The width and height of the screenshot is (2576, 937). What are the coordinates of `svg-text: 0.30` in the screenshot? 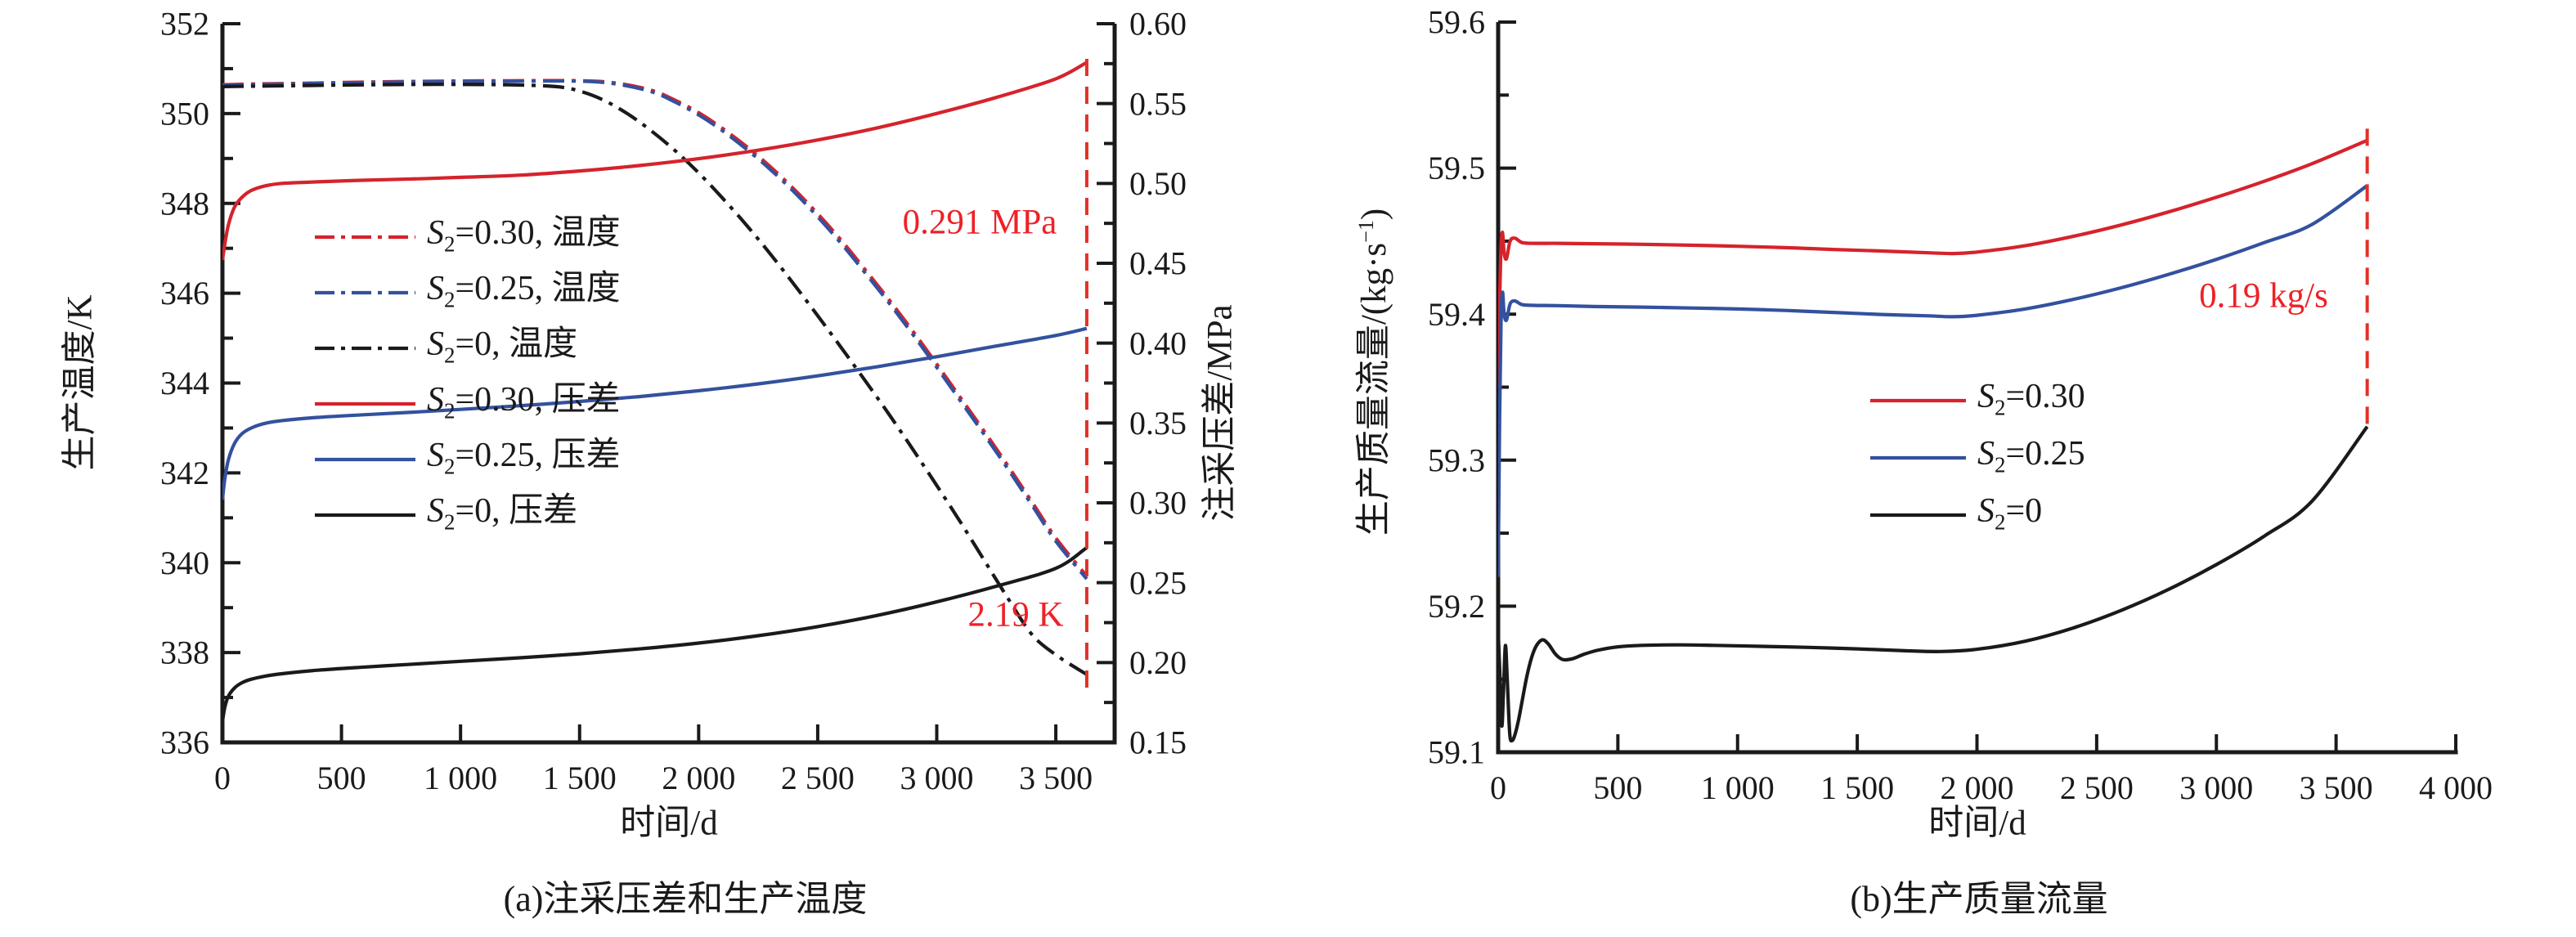 It's located at (1158, 503).